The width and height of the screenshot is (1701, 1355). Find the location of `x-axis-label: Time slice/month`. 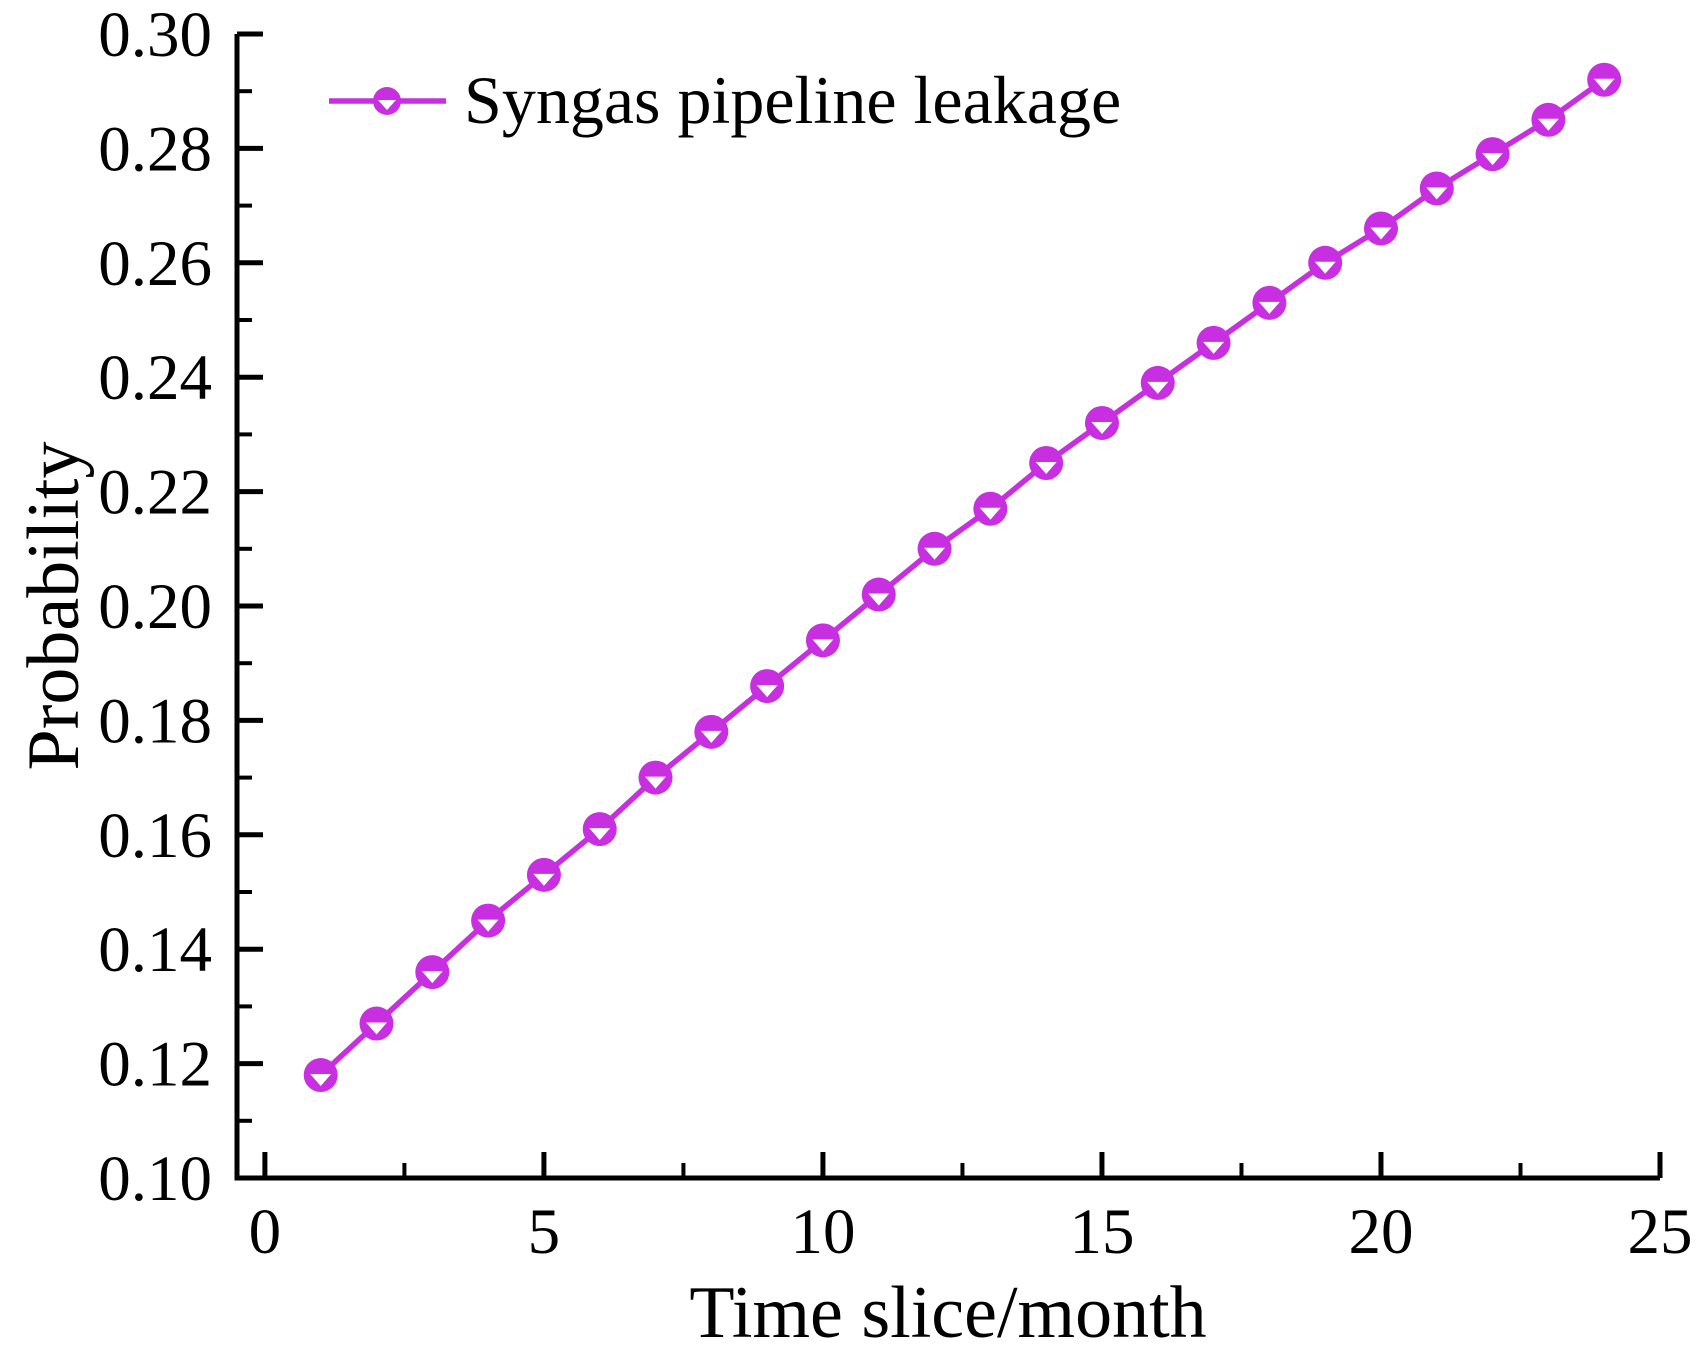

x-axis-label: Time slice/month is located at coordinates (947, 1313).